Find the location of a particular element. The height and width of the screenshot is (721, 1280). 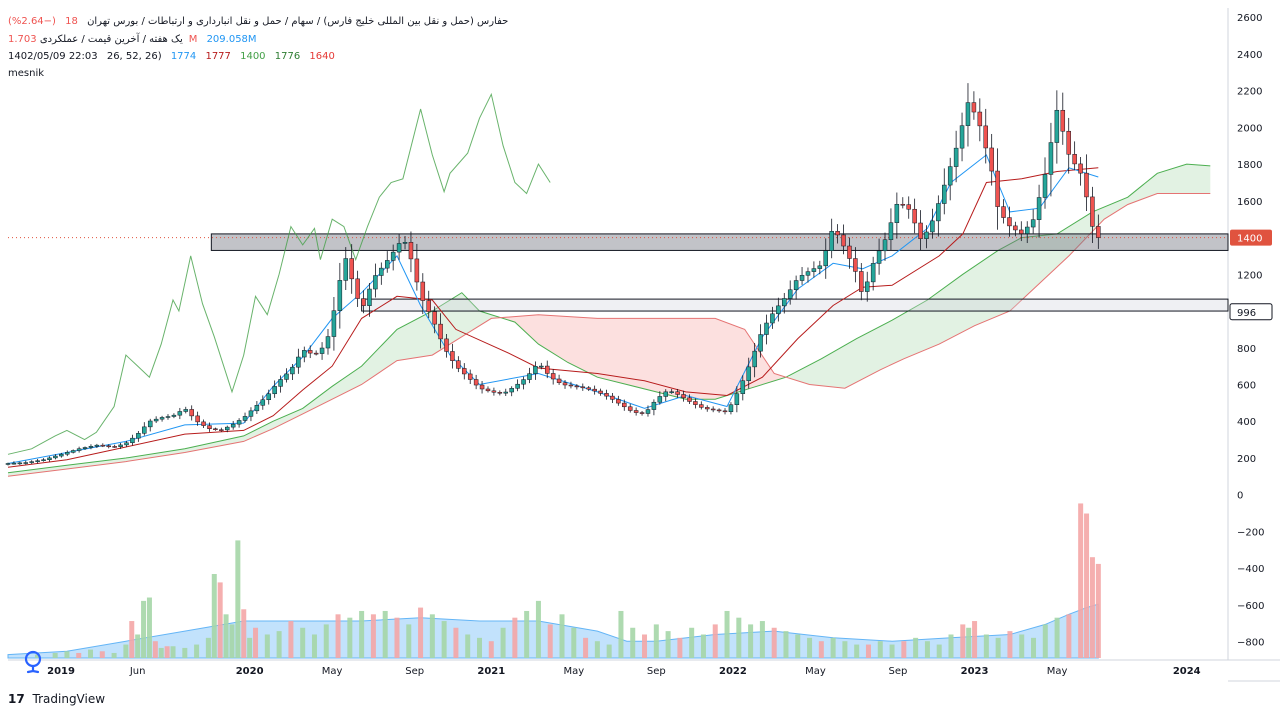

legend-vol-1: 1.703M is located at coordinates (103, 39).